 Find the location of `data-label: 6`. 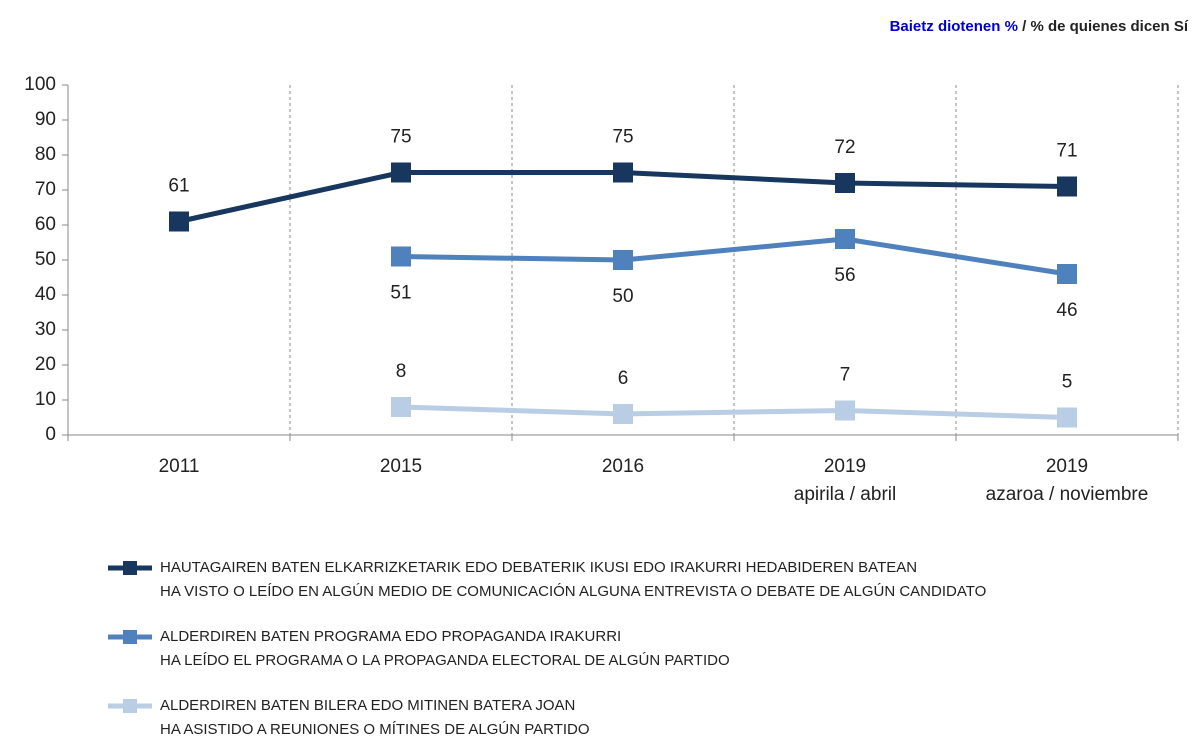

data-label: 6 is located at coordinates (623, 378).